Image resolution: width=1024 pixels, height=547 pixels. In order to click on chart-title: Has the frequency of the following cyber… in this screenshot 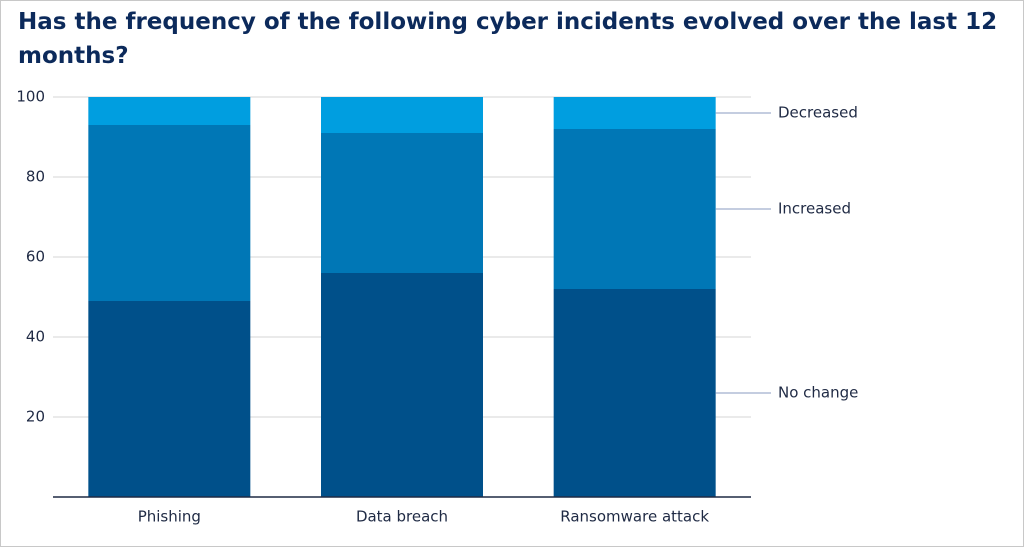, I will do `click(508, 39)`.